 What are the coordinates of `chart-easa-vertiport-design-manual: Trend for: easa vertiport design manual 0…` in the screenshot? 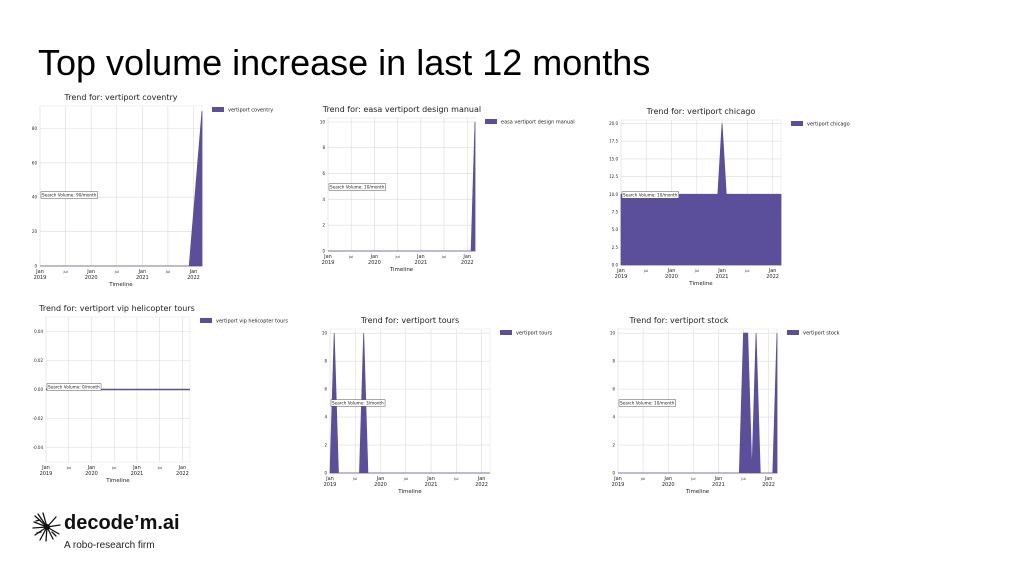 It's located at (447, 189).